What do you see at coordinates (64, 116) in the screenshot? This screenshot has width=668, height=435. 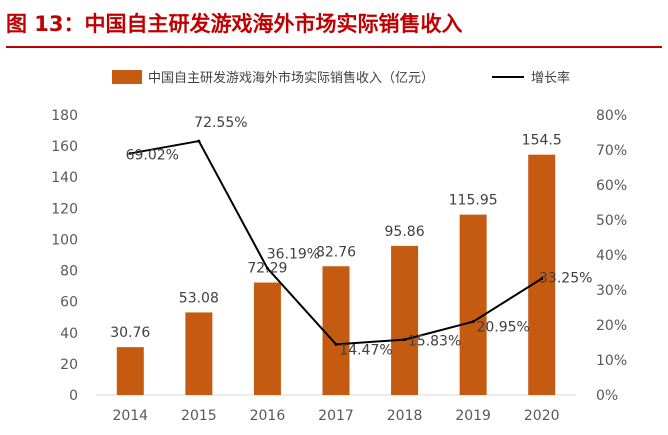 I see `y-left-tick-label: 180` at bounding box center [64, 116].